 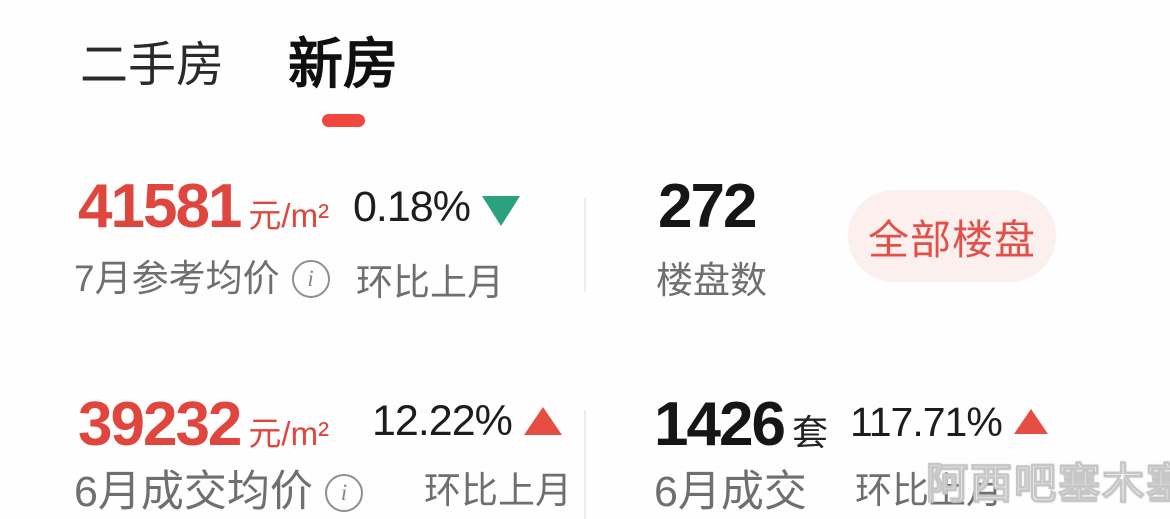 I want to click on deal-count-unit: 套, so click(x=809, y=432).